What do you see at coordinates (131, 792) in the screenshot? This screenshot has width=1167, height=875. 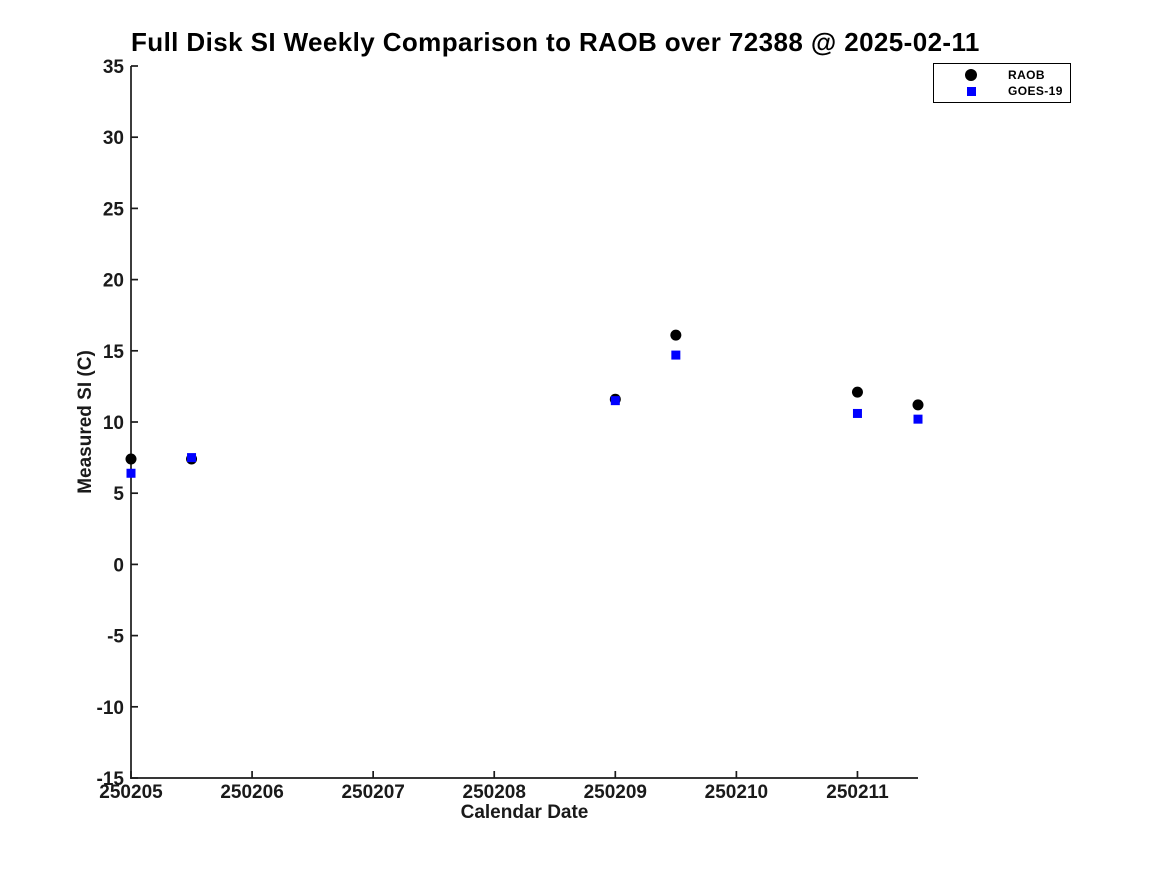 I see `x-tick-label: 250205` at bounding box center [131, 792].